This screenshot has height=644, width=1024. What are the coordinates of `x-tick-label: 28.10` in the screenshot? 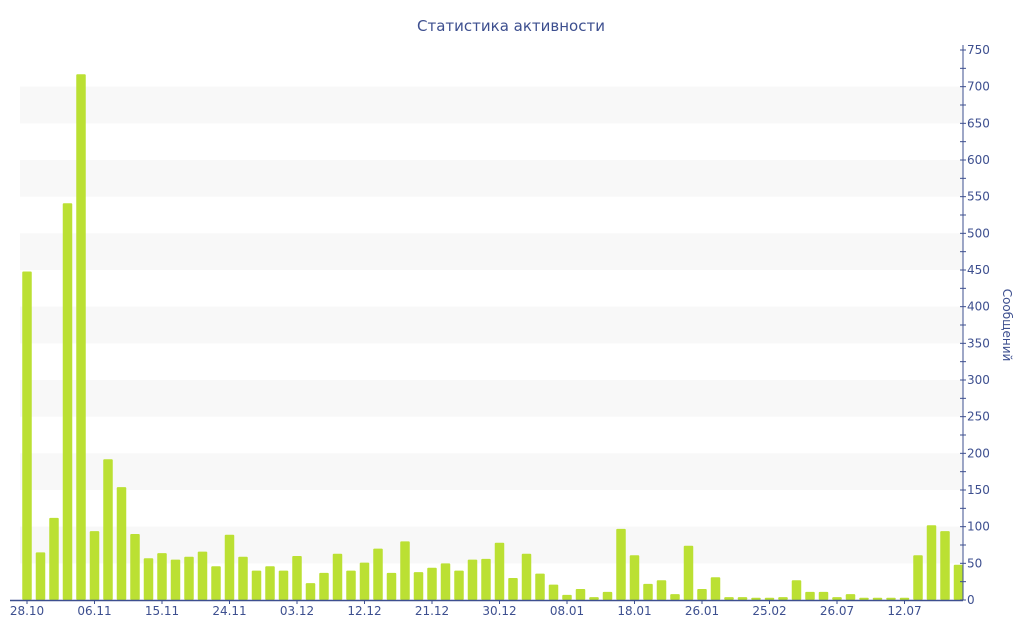 It's located at (27, 611).